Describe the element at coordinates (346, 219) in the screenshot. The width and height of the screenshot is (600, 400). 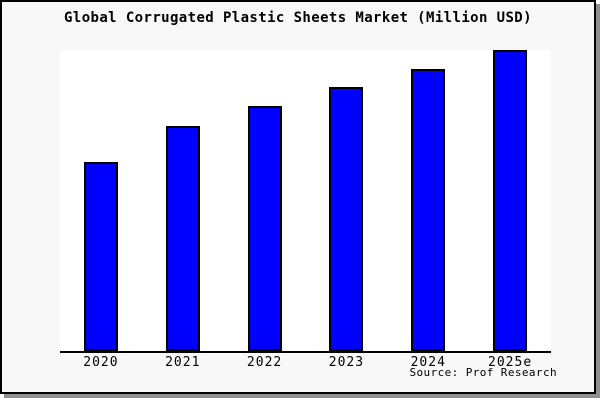
I see `bar-2023` at that location.